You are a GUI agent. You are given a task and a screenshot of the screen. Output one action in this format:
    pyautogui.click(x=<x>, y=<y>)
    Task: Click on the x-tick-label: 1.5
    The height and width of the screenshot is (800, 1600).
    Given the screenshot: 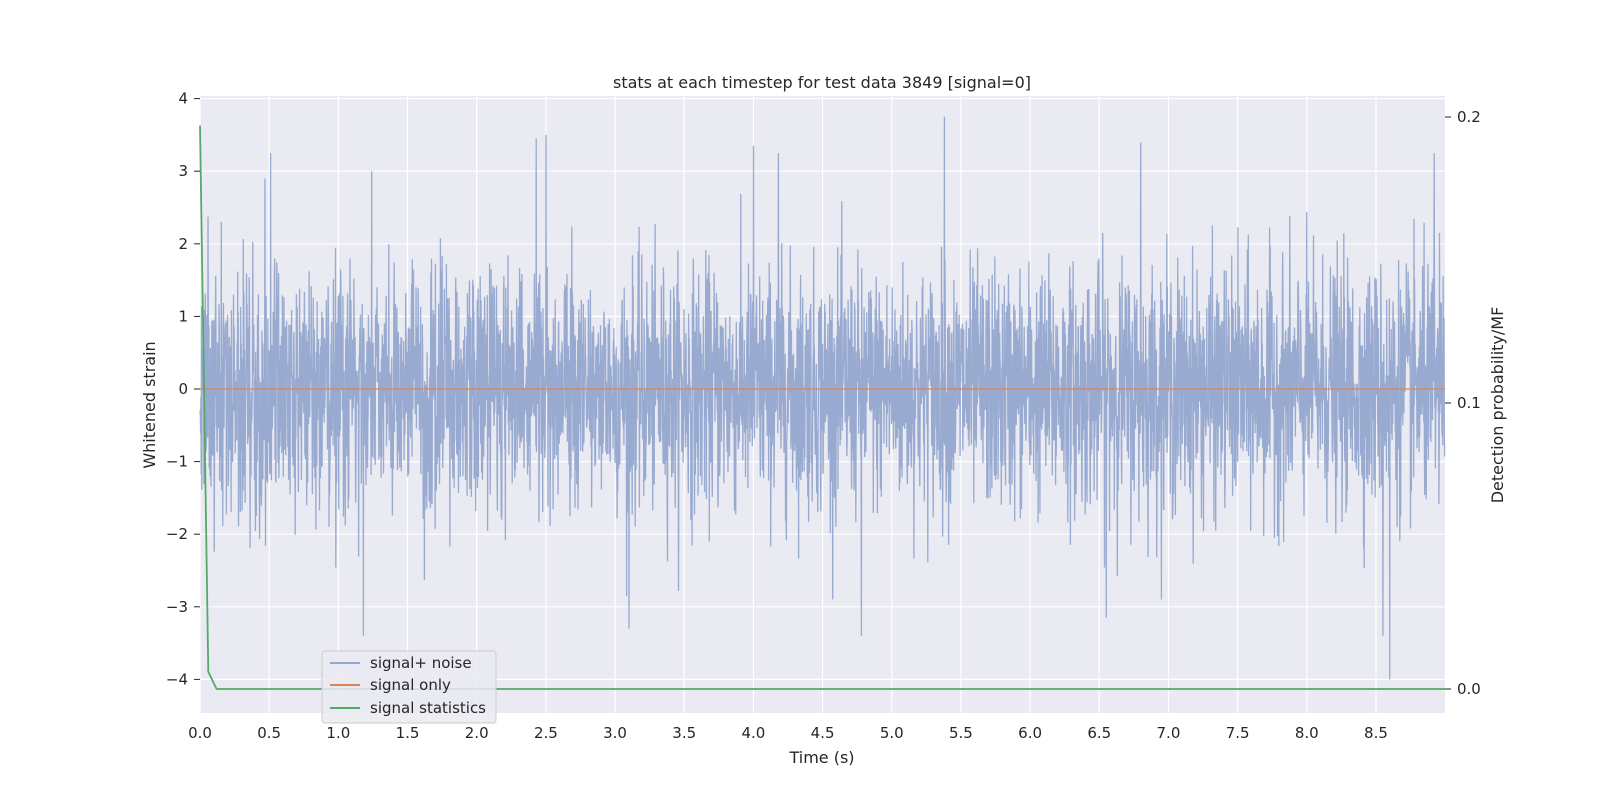 What is the action you would take?
    pyautogui.click(x=408, y=733)
    